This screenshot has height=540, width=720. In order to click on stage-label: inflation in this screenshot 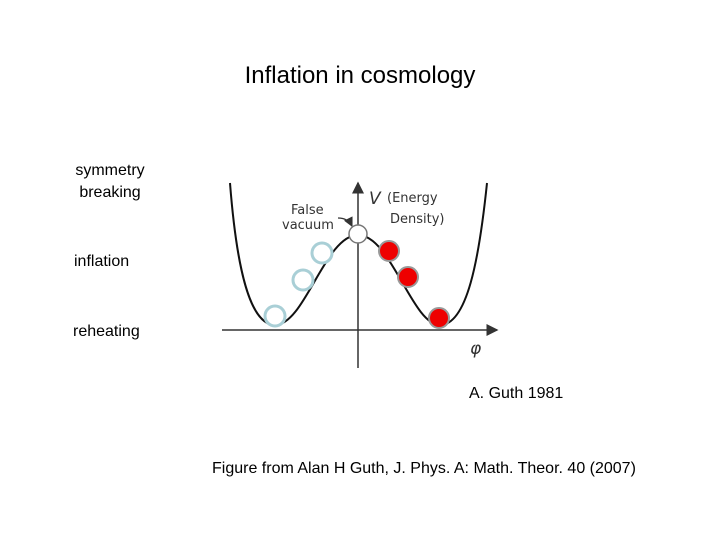, I will do `click(102, 261)`.